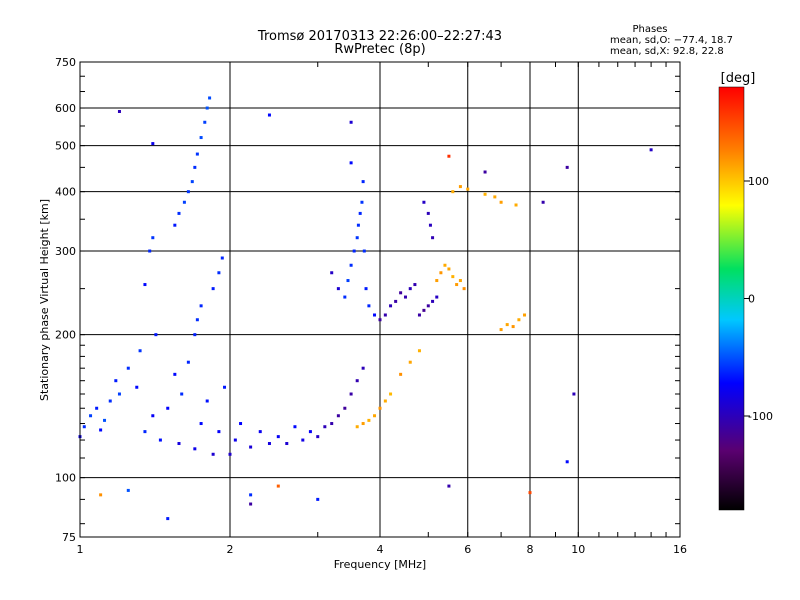 The width and height of the screenshot is (800, 600). I want to click on y-tick-label: 100, so click(65, 478).